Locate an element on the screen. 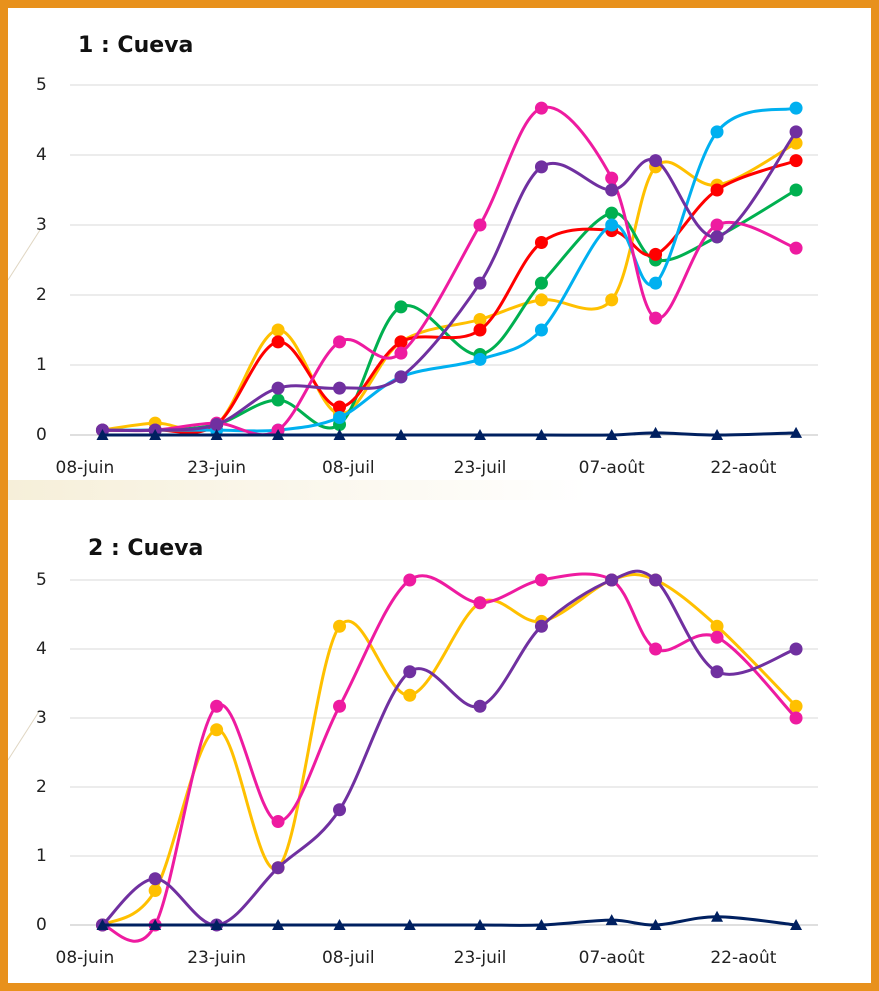  chart-title: 1 : Cueva is located at coordinates (135, 45).